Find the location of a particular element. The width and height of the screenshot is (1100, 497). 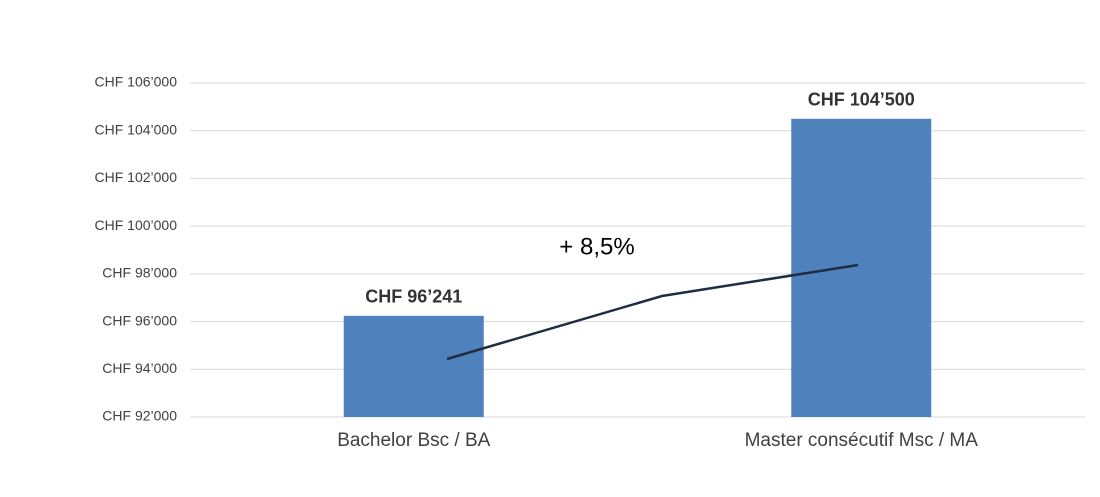

y-tick-label: CHF 100’000 is located at coordinates (136, 225).